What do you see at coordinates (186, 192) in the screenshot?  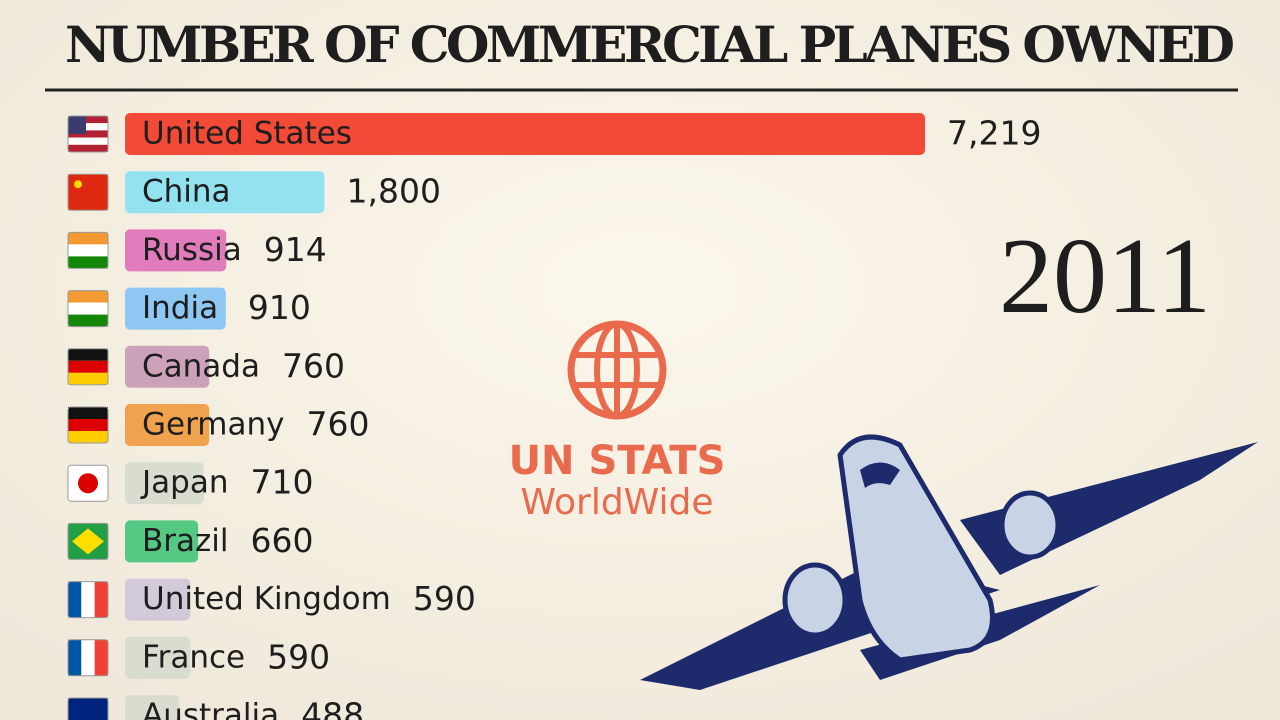 I see `bar-label: China` at bounding box center [186, 192].